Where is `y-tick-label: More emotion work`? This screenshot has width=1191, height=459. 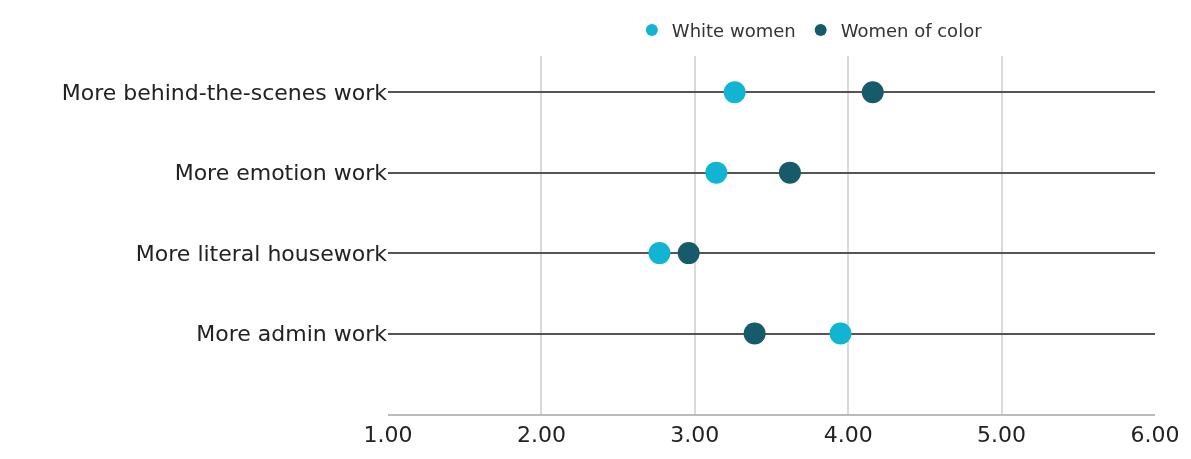 y-tick-label: More emotion work is located at coordinates (281, 173).